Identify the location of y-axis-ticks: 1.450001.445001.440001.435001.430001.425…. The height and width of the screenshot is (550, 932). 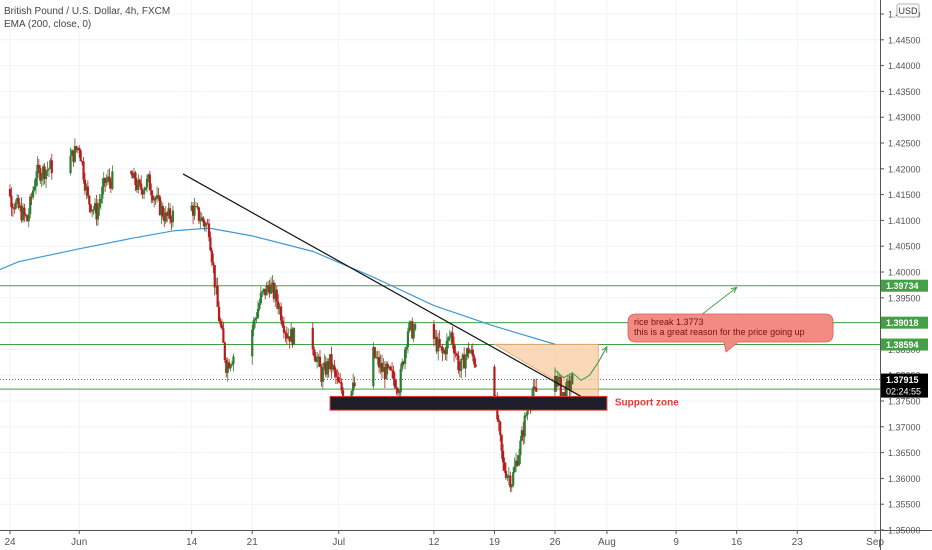
(900, 273).